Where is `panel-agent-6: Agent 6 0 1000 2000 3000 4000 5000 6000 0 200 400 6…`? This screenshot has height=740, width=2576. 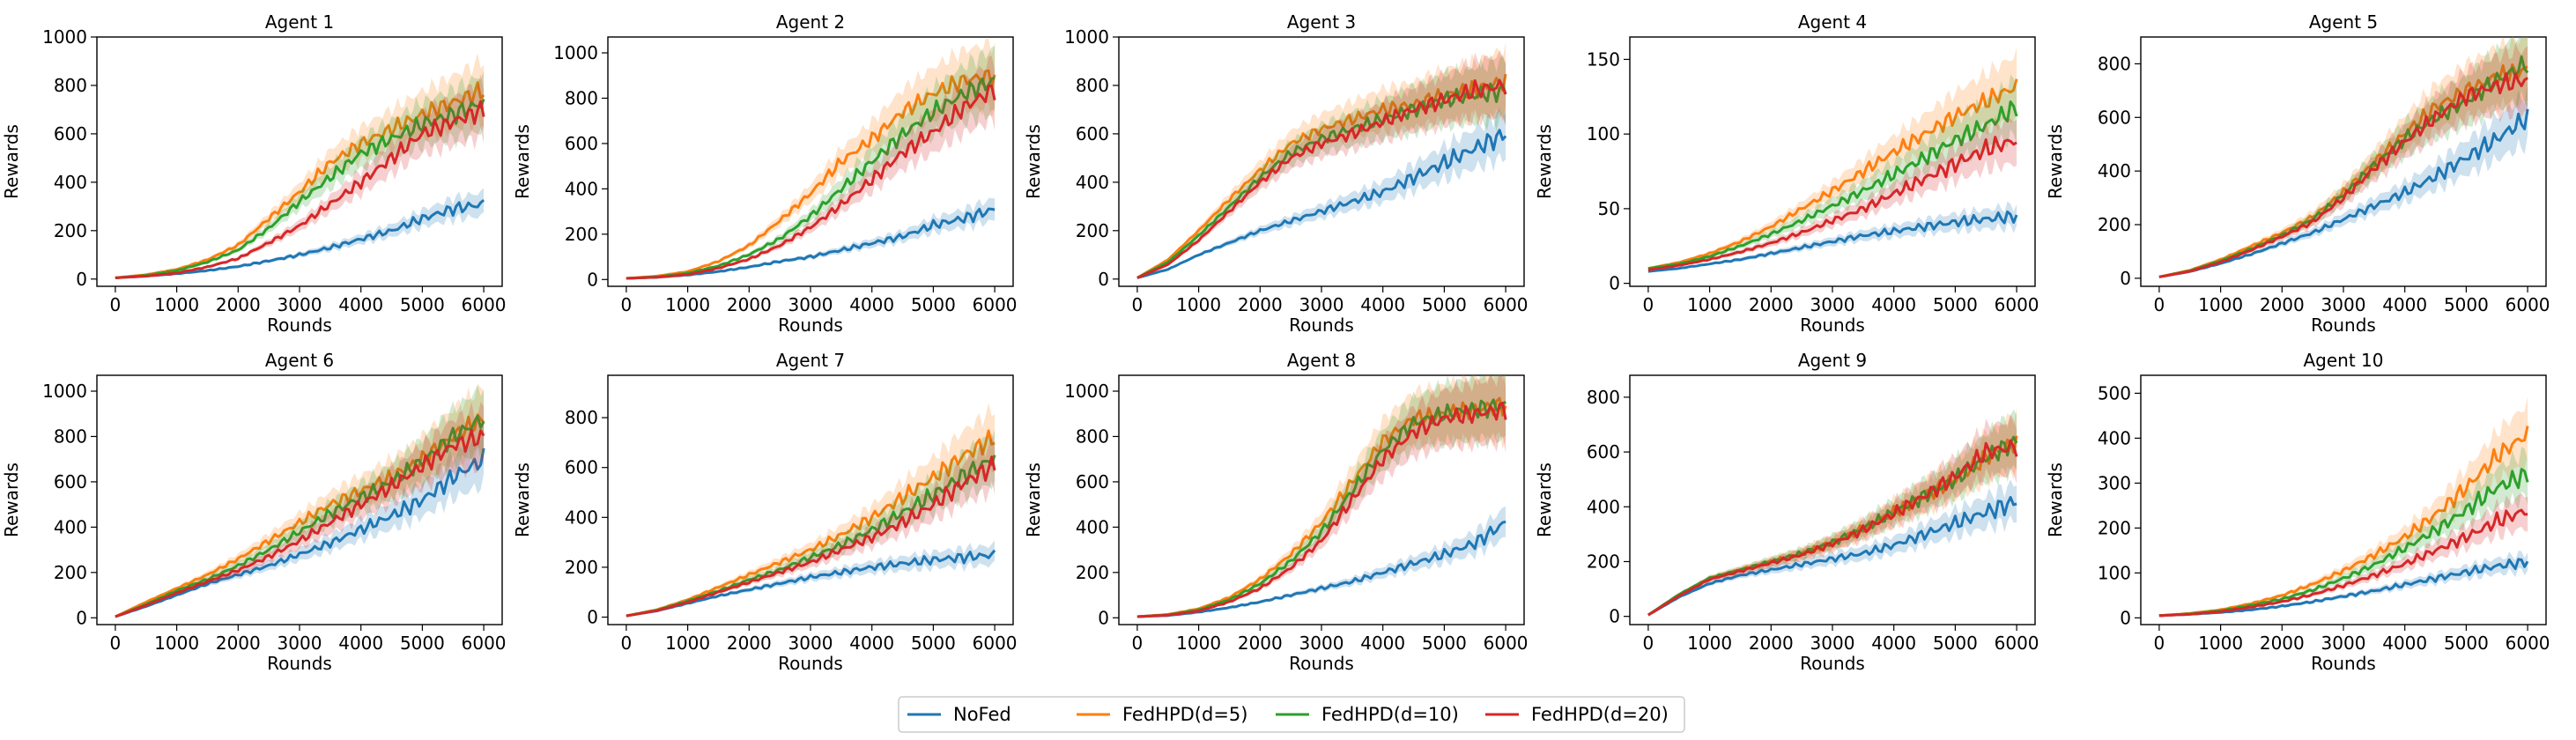 panel-agent-6: Agent 6 0 1000 2000 3000 4000 5000 6000 0 200 400 6… is located at coordinates (254, 512).